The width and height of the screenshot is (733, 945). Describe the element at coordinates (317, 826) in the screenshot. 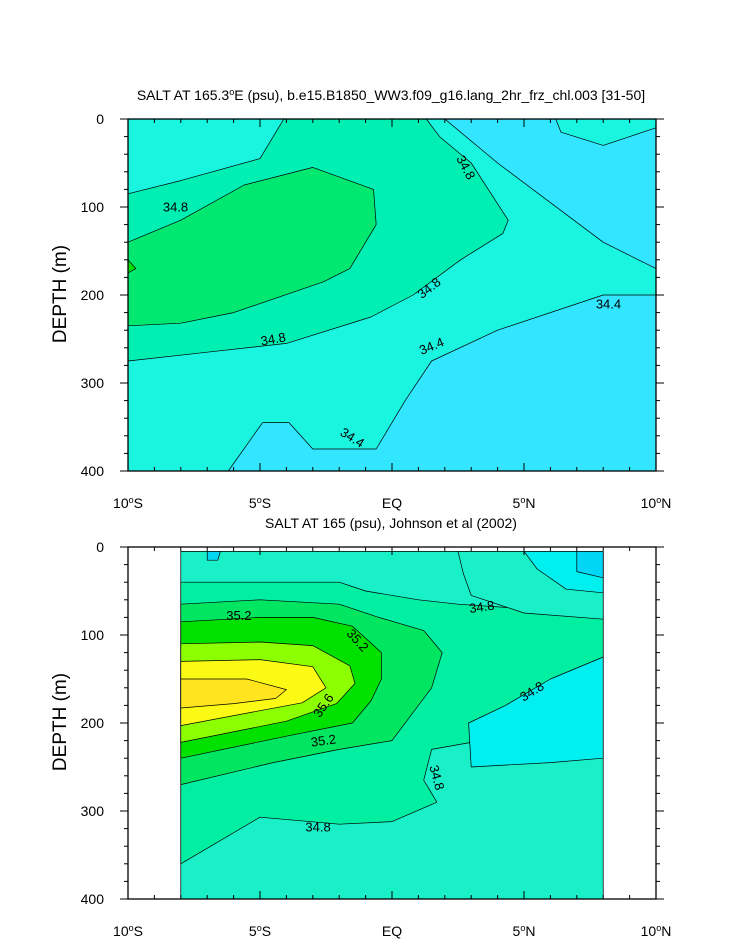

I see `contour-label-7: 34.8` at that location.